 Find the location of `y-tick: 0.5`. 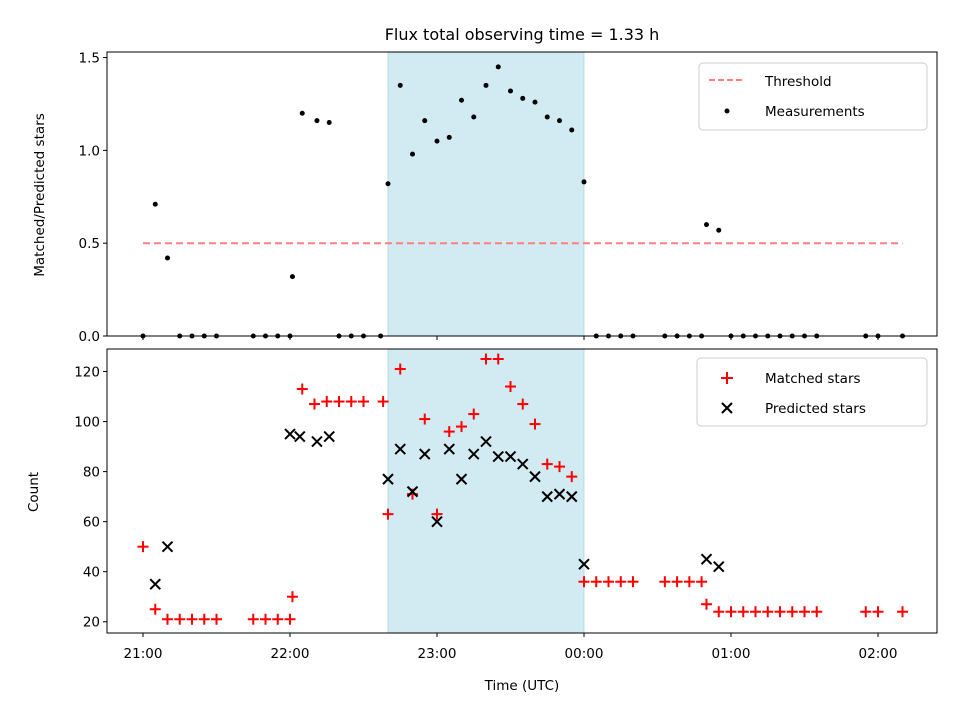

y-tick: 0.5 is located at coordinates (93, 244).